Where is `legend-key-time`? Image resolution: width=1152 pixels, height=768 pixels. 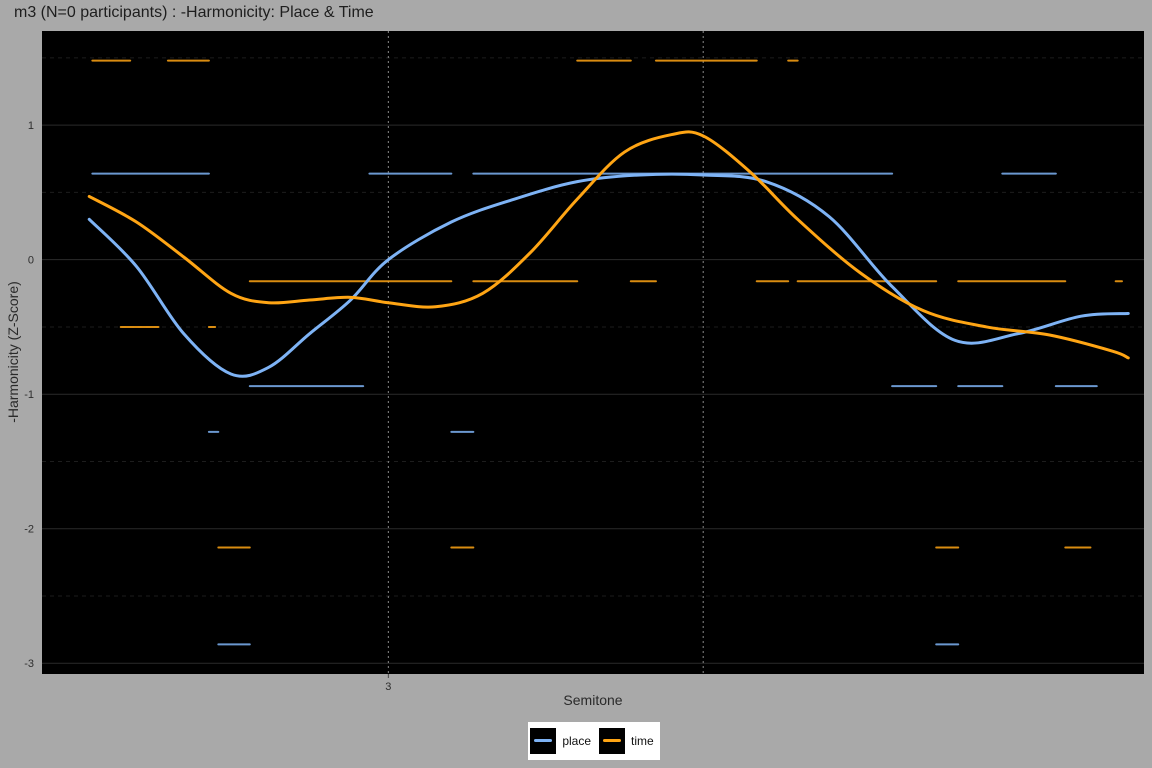 legend-key-time is located at coordinates (612, 741).